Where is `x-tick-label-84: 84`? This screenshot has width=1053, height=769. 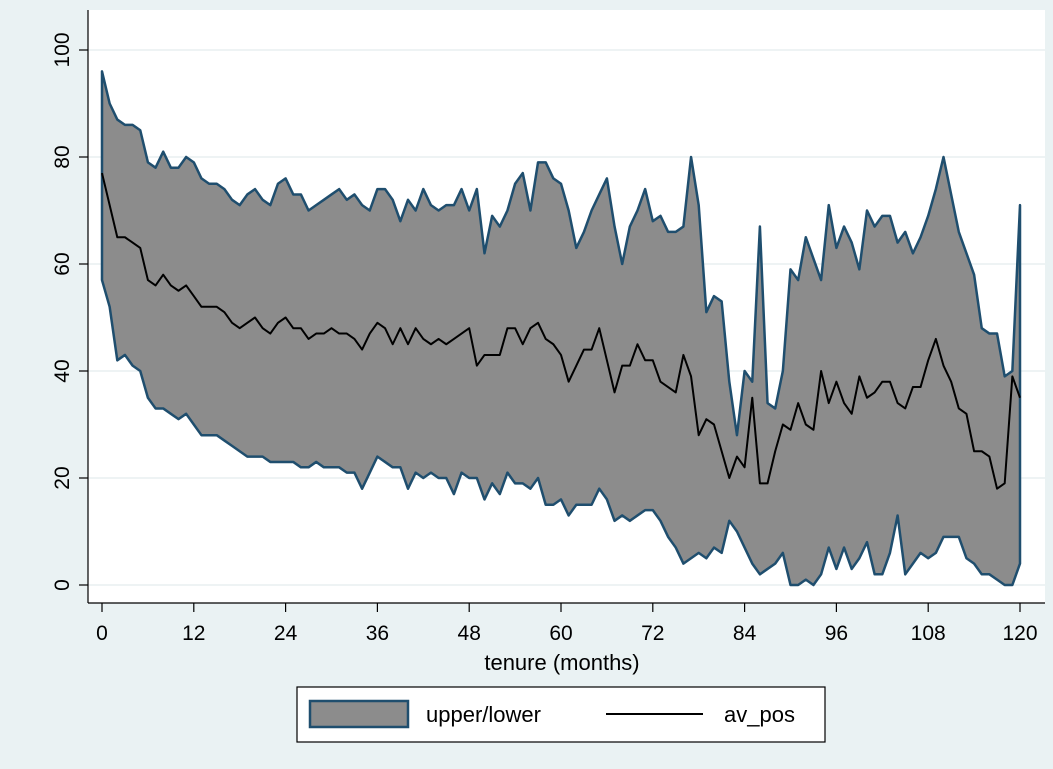 x-tick-label-84: 84 is located at coordinates (745, 633).